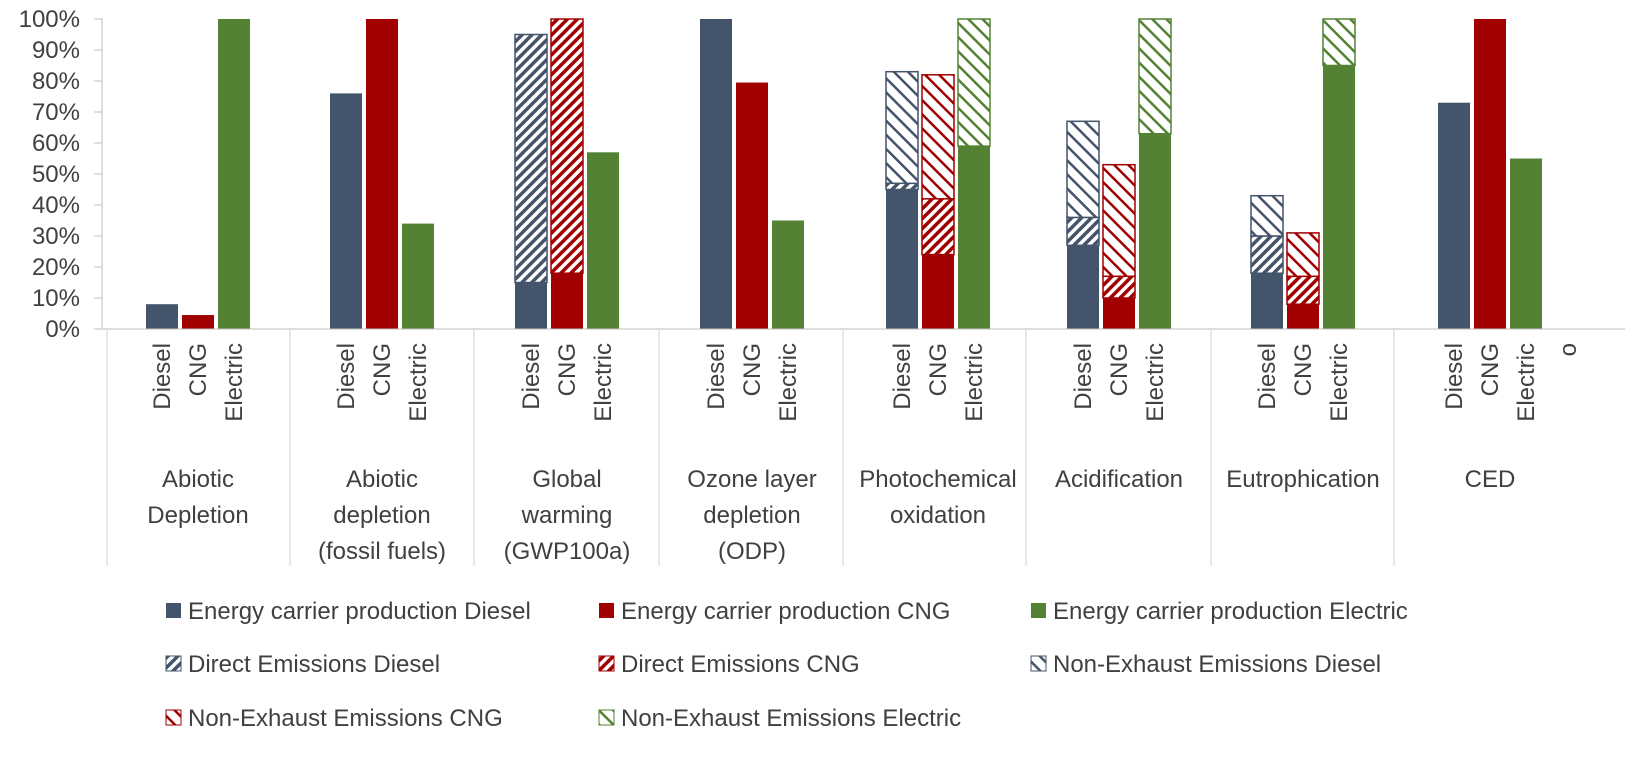  What do you see at coordinates (56, 81) in the screenshot?
I see `y-tick-label-80: 80%` at bounding box center [56, 81].